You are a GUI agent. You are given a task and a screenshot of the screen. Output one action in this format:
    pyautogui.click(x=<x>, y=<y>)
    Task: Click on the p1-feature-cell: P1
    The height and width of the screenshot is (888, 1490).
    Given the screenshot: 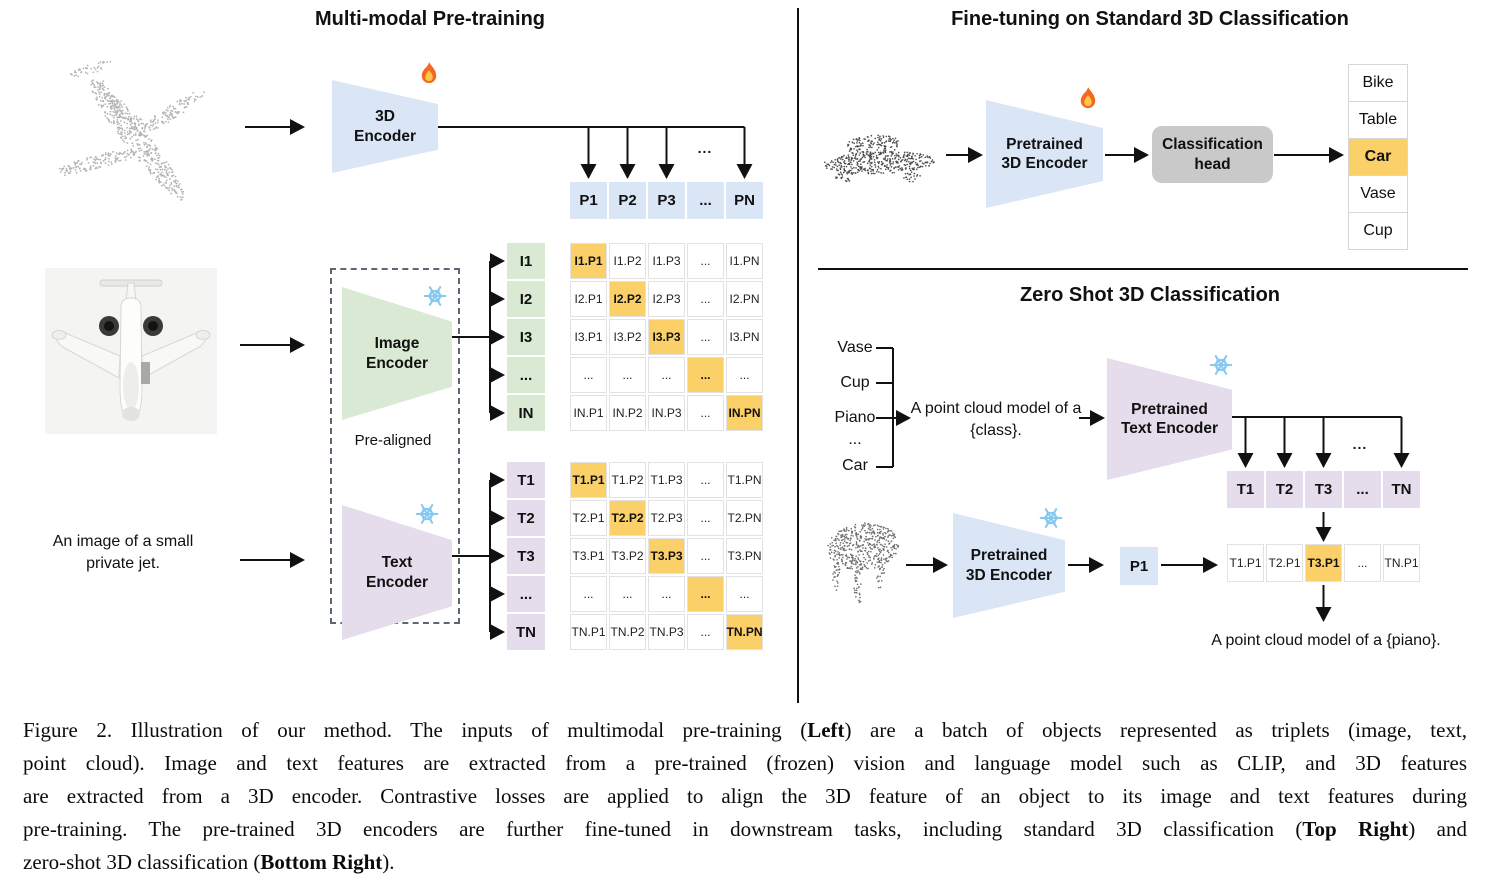 What is the action you would take?
    pyautogui.click(x=1139, y=566)
    